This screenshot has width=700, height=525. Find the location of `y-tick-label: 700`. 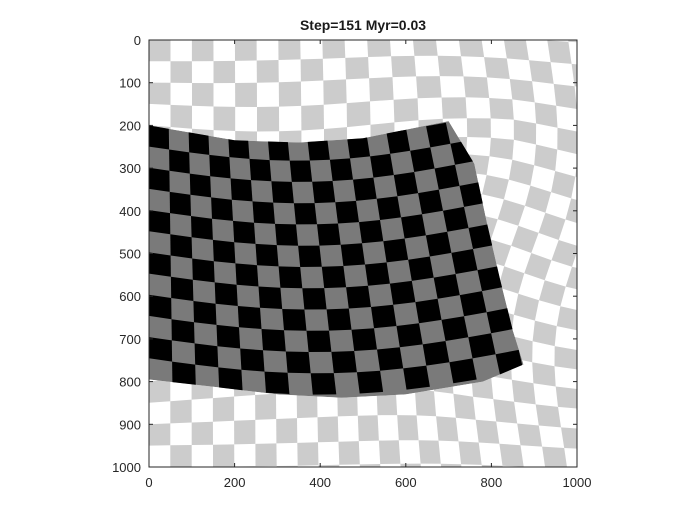

y-tick-label: 700 is located at coordinates (130, 339).